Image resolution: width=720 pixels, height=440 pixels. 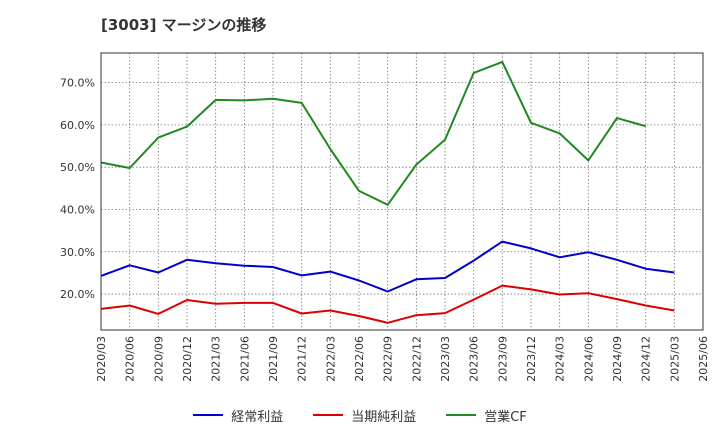 What do you see at coordinates (77, 83) in the screenshot?
I see `y-tick-label: 70.0%` at bounding box center [77, 83].